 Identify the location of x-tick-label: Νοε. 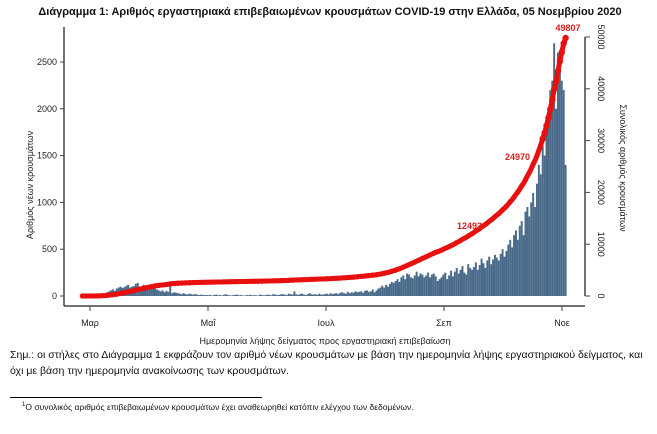
(562, 323).